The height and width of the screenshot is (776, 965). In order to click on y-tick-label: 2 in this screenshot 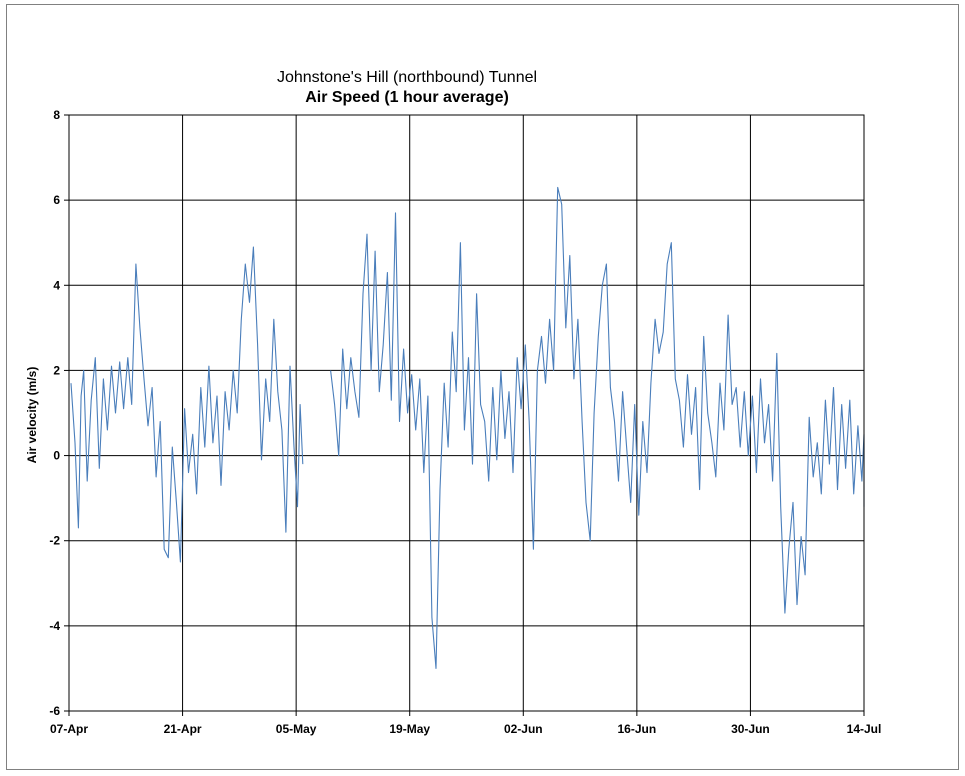, I will do `click(56, 370)`.